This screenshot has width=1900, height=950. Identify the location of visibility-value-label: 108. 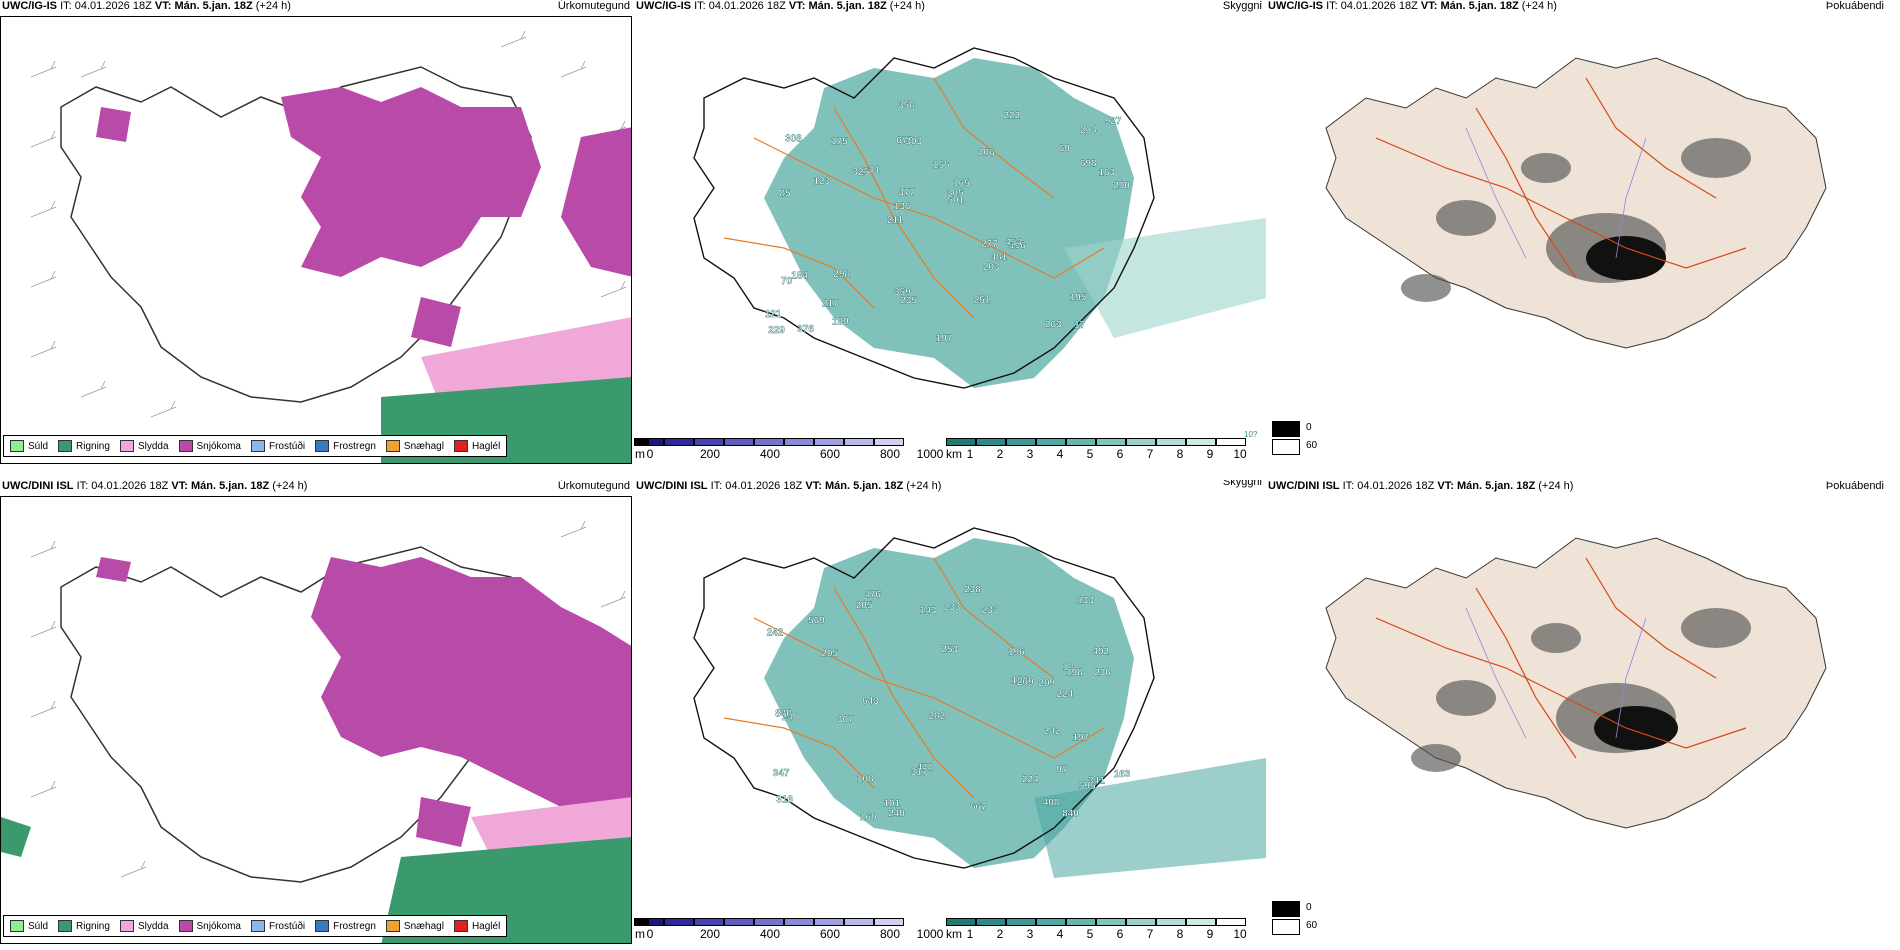
(865, 779).